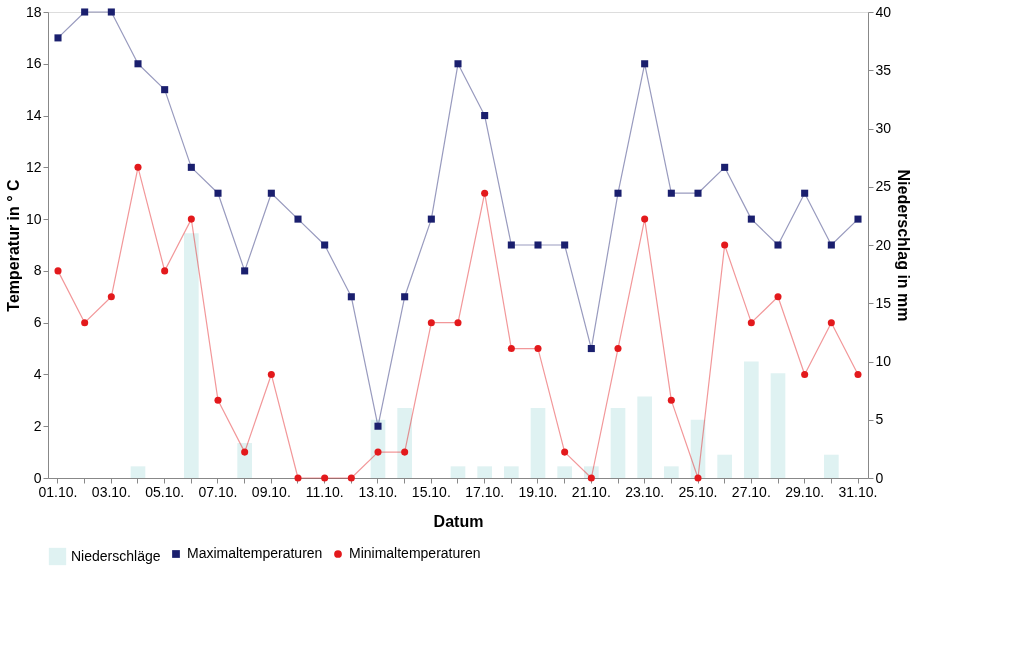 The height and width of the screenshot is (652, 1025). What do you see at coordinates (883, 186) in the screenshot?
I see `y2-tick-label: 25` at bounding box center [883, 186].